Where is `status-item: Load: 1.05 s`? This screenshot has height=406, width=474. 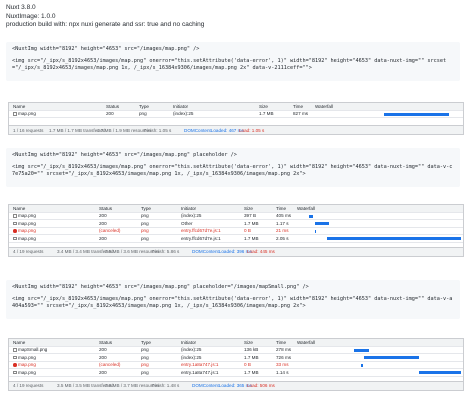 status-item: Load: 1.05 s is located at coordinates (252, 130).